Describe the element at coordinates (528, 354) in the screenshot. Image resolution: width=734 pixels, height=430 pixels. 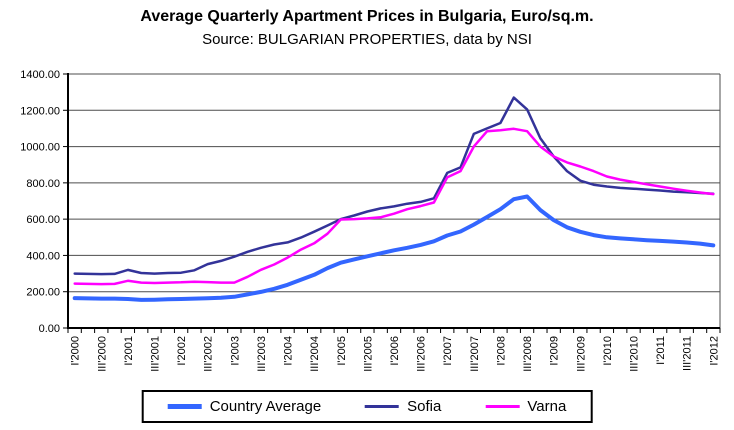
I see `svg-text: III'2008` at that location.